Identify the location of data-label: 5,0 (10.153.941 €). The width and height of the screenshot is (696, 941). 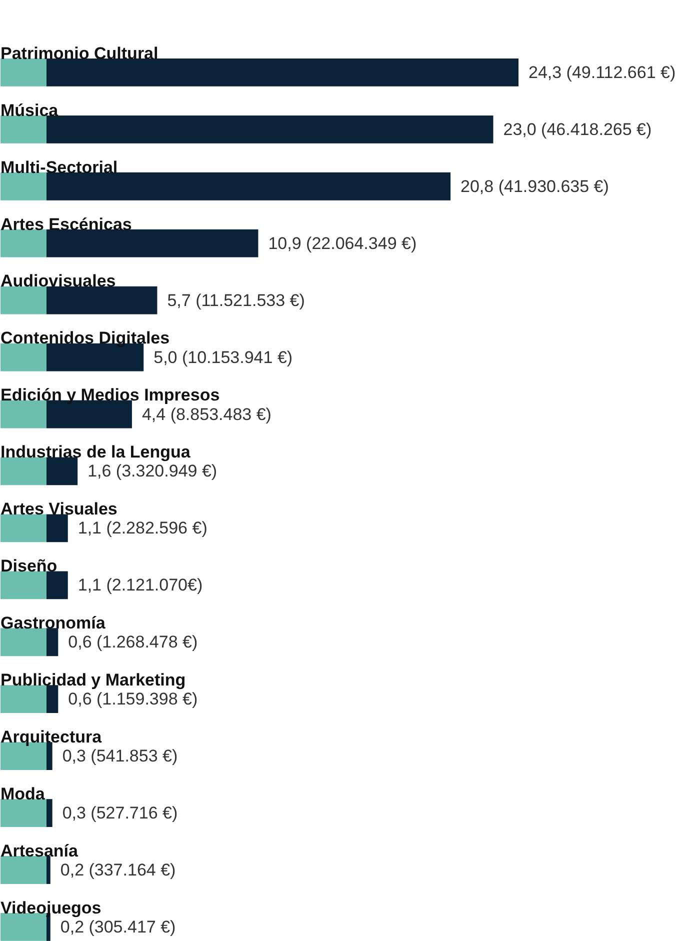
(223, 357).